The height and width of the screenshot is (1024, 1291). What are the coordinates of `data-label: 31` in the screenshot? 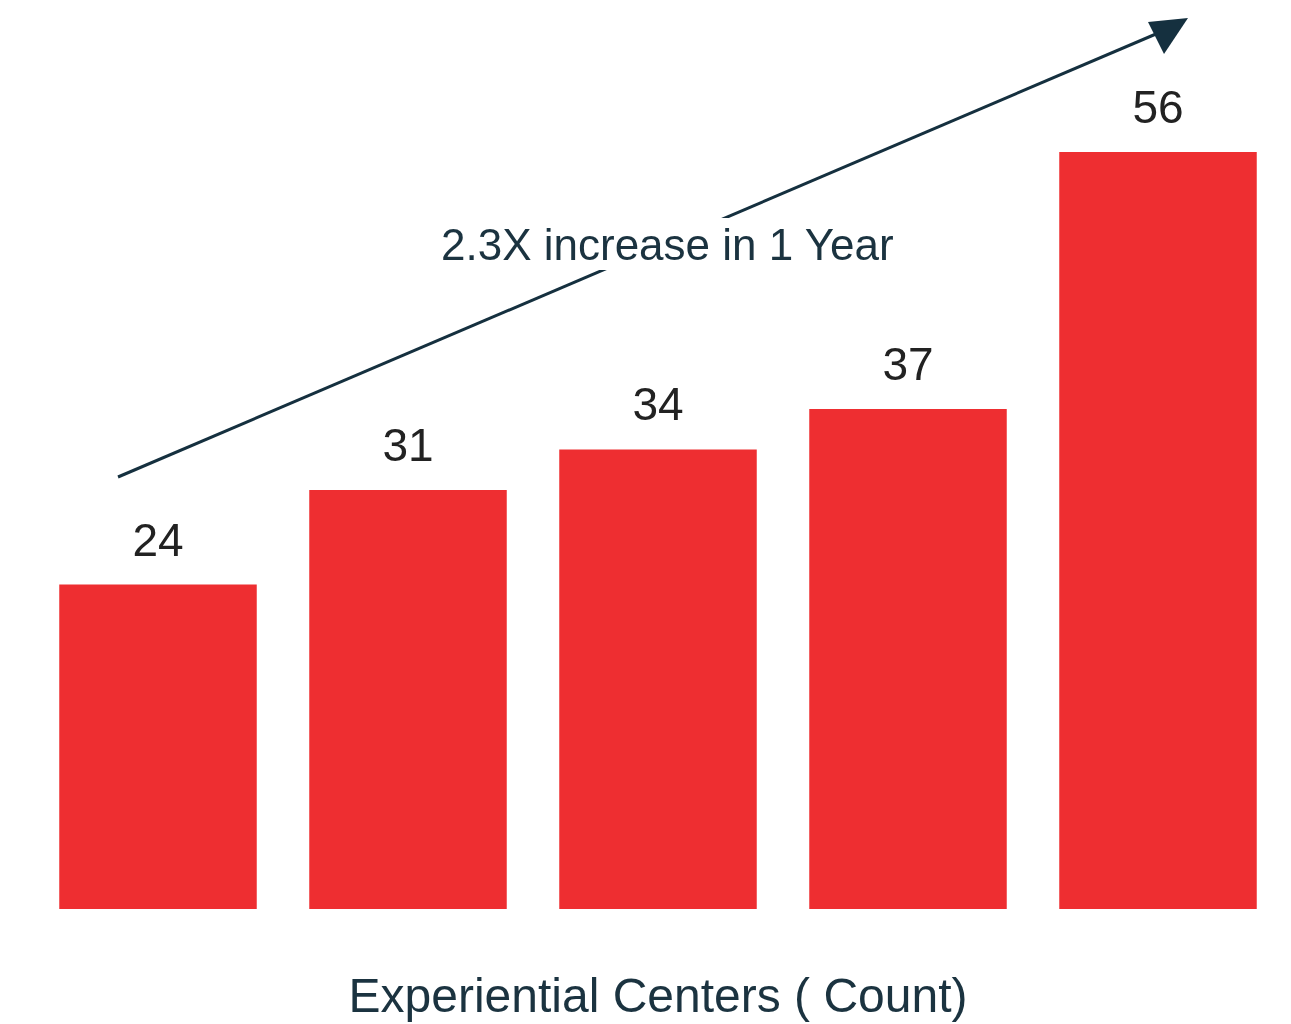 It's located at (408, 444).